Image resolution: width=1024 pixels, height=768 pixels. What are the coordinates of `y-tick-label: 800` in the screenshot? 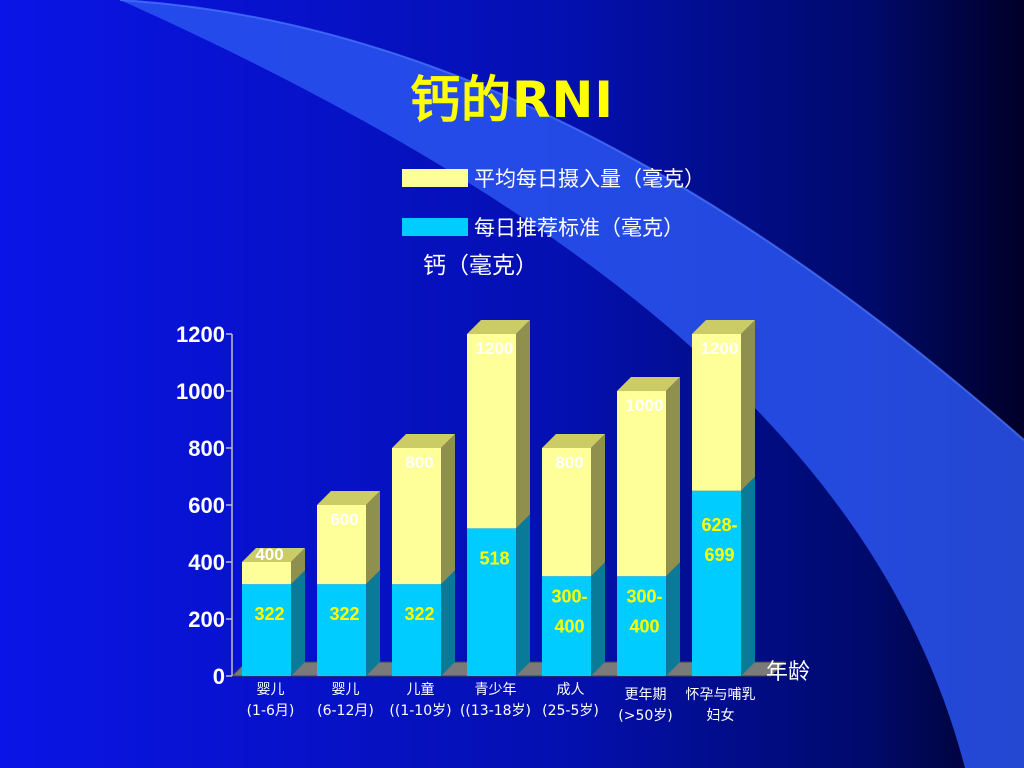 It's located at (206, 448).